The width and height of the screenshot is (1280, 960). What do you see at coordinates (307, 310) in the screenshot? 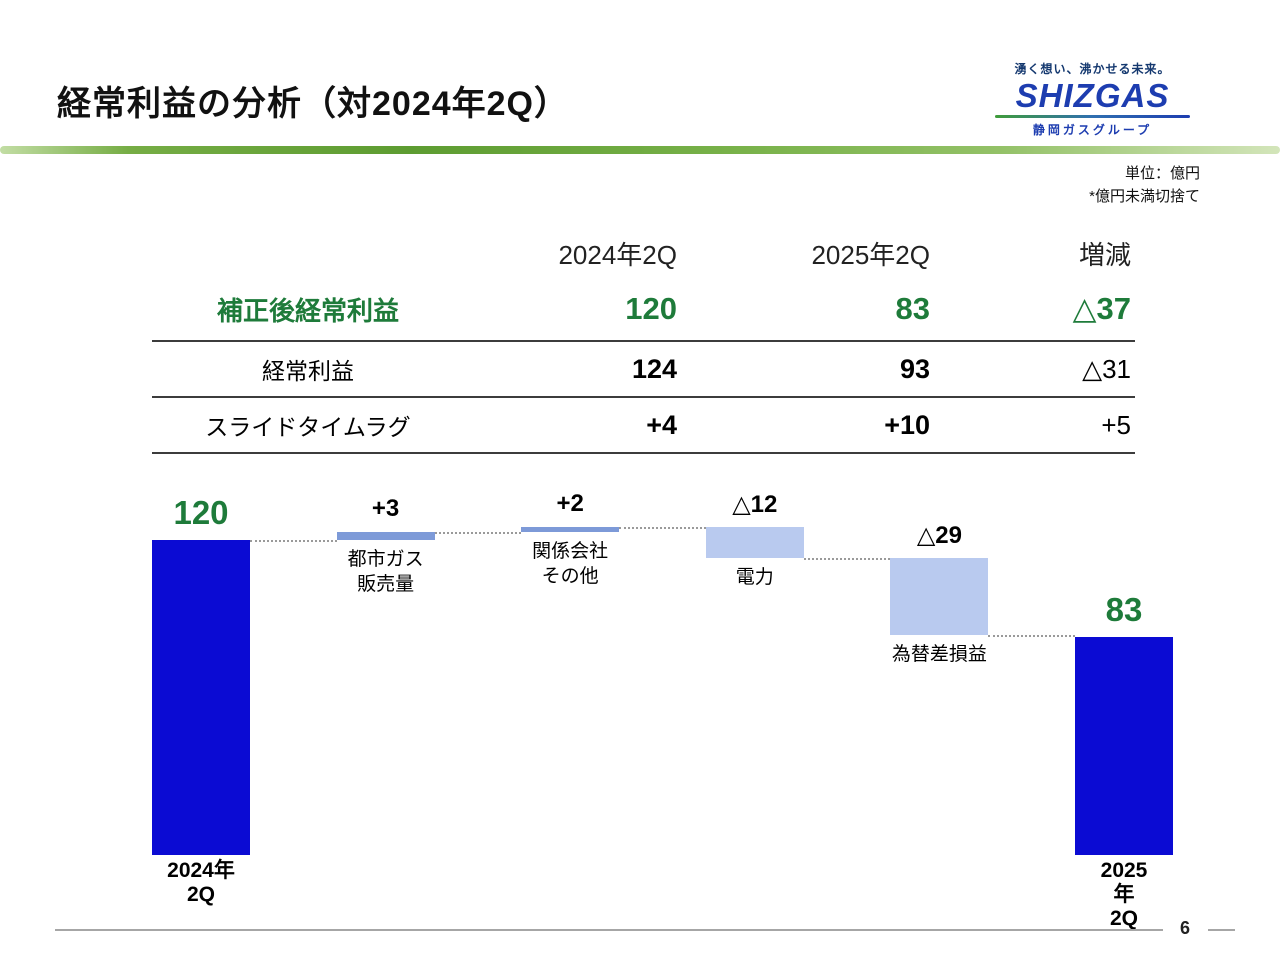
I see `row-label: 補正後経常利益` at bounding box center [307, 310].